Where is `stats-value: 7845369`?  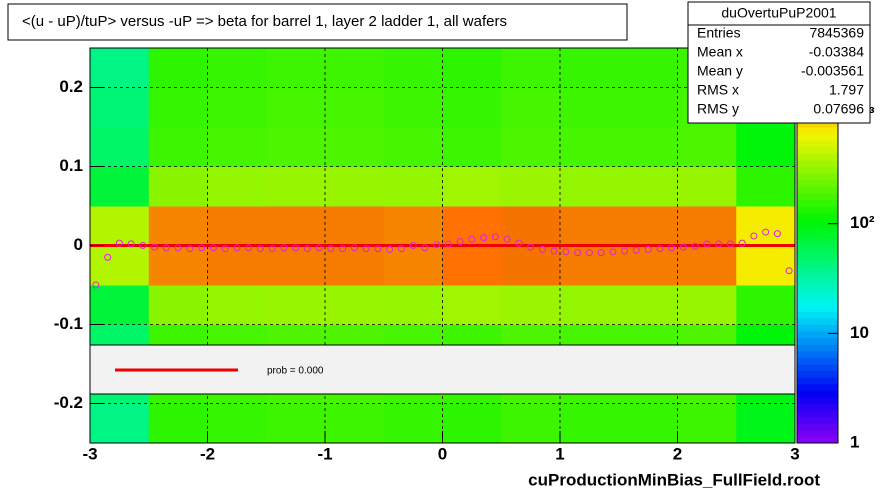 stats-value: 7845369 is located at coordinates (836, 33).